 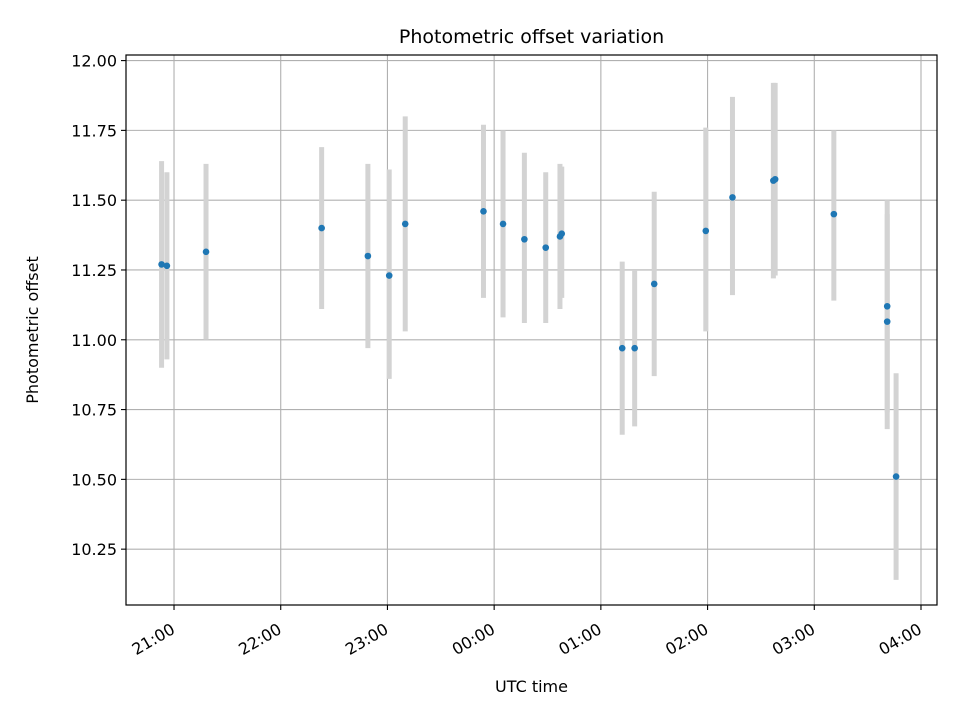 I want to click on y-tick-label: 10.50, so click(x=94, y=479).